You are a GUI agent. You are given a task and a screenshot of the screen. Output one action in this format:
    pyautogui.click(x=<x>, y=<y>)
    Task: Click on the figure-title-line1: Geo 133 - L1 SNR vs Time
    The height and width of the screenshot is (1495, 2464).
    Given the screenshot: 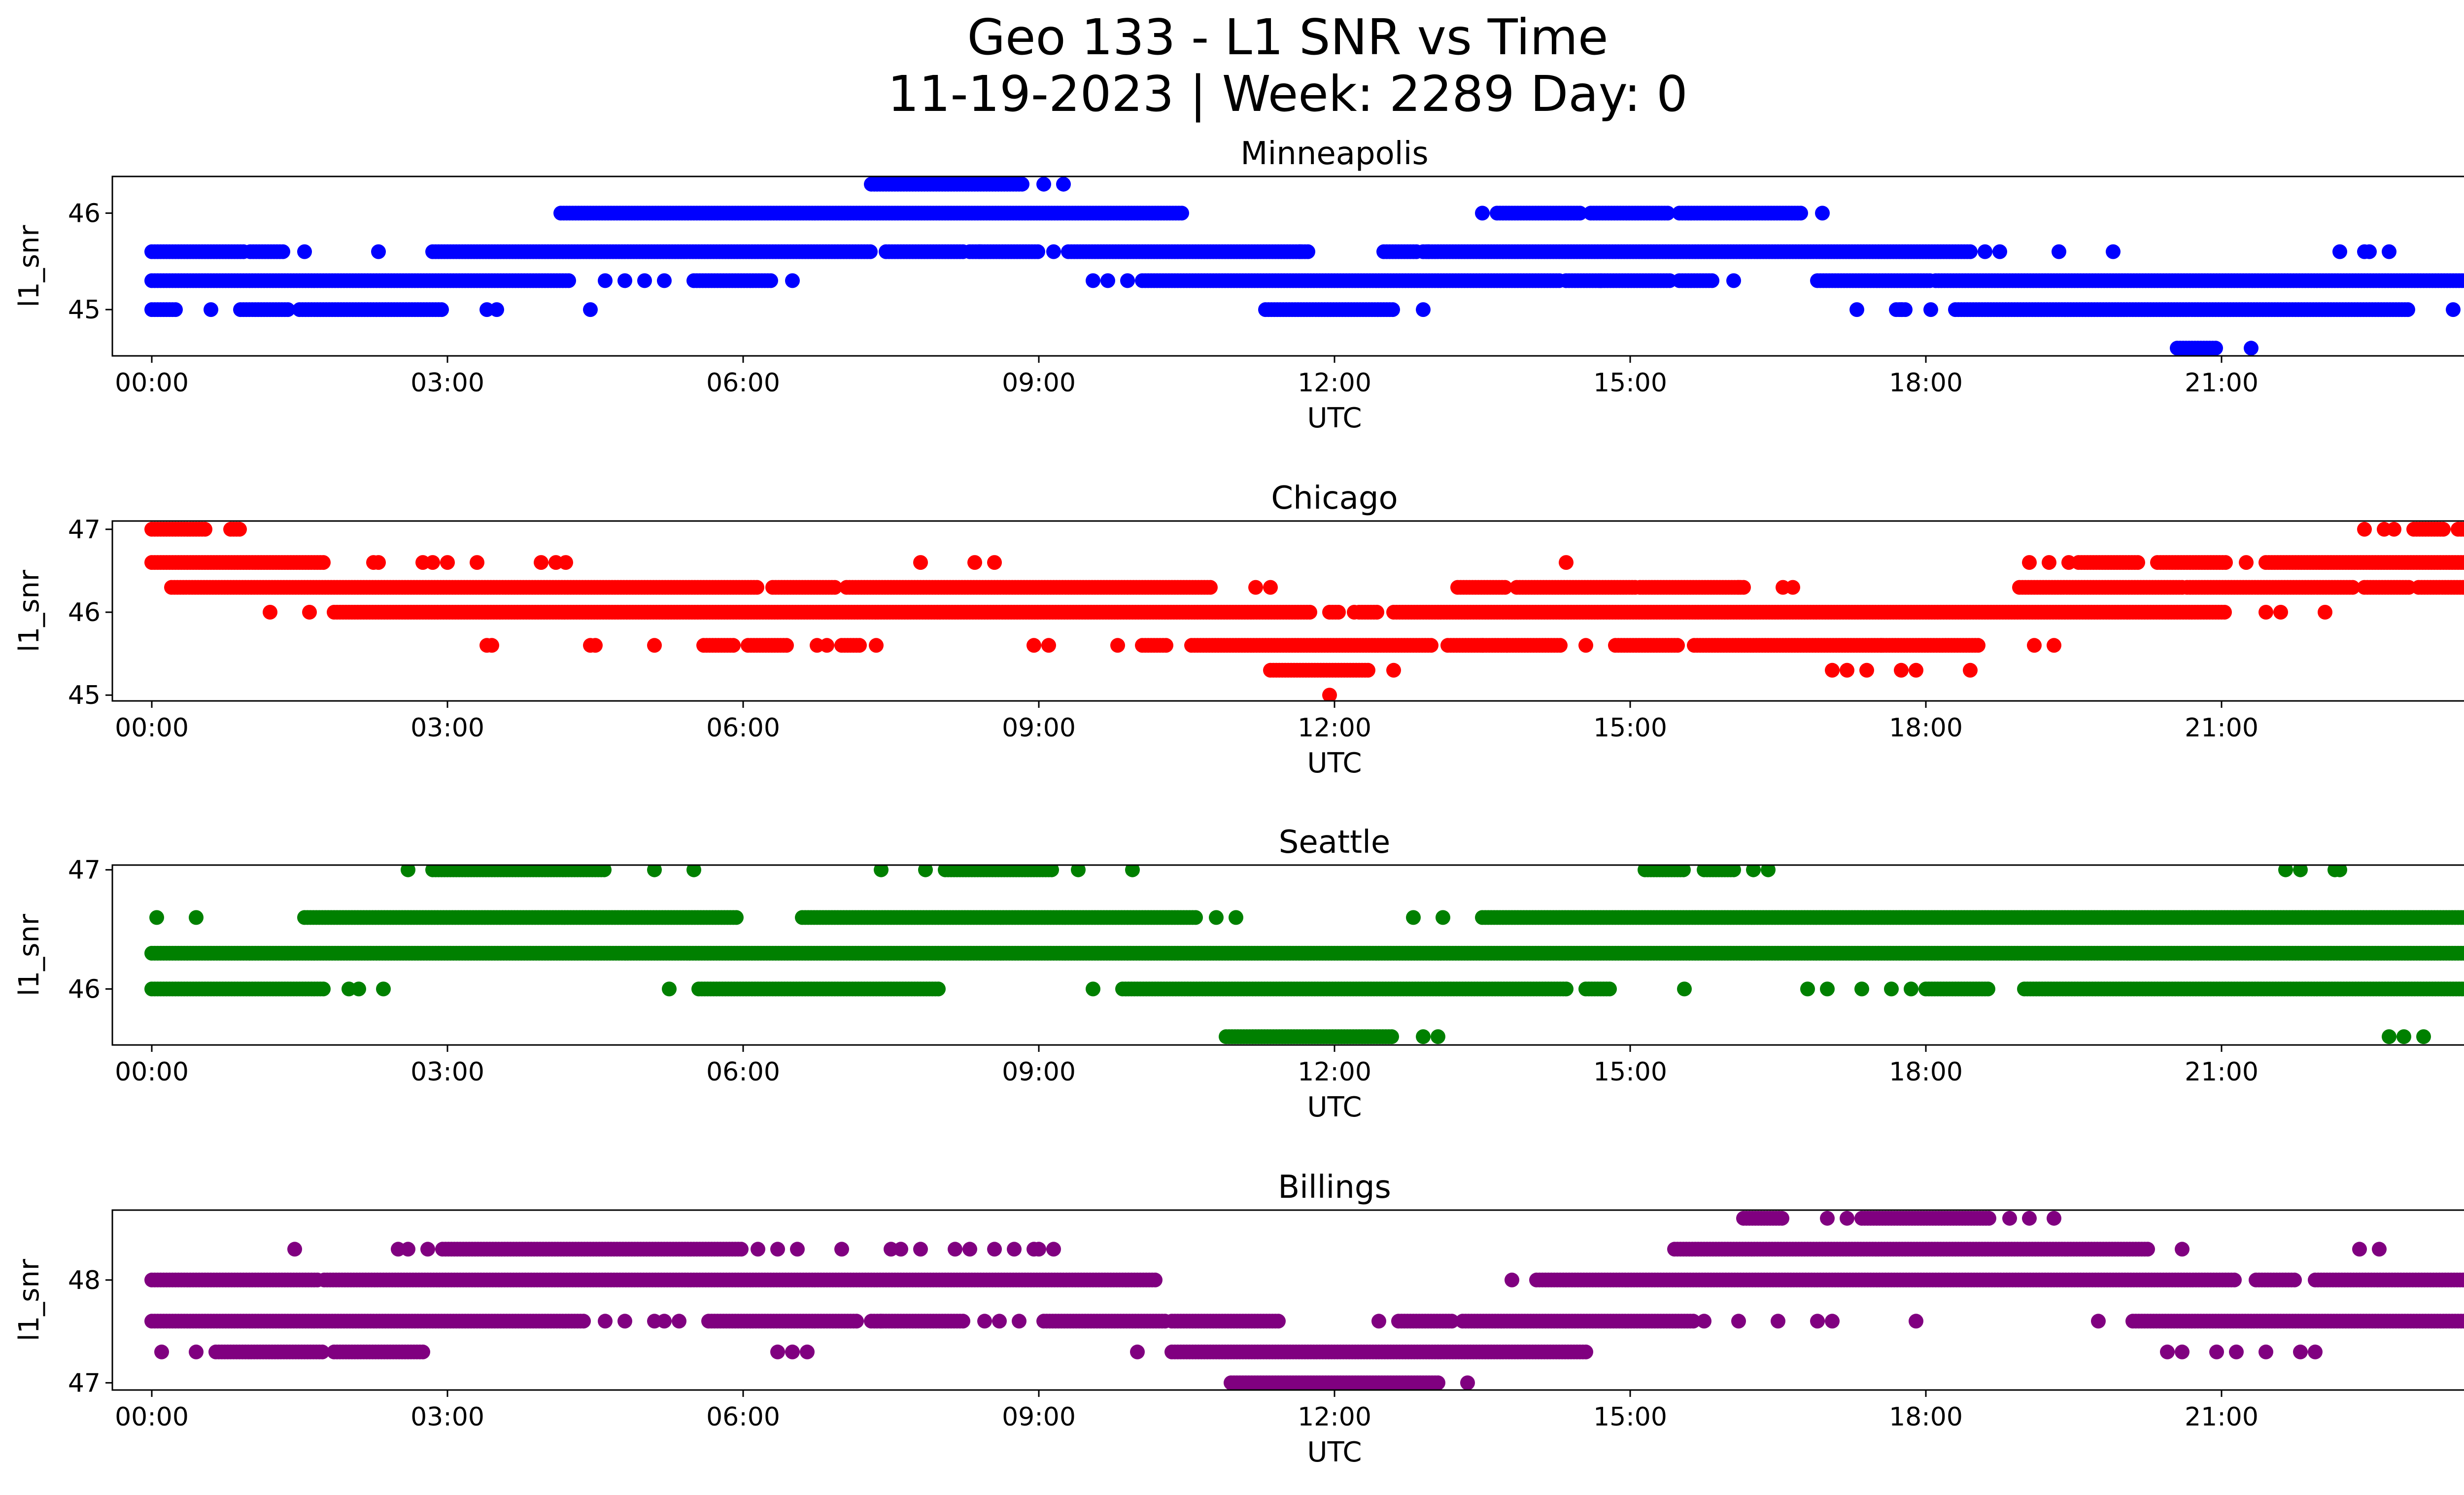 What is the action you would take?
    pyautogui.click(x=1287, y=37)
    